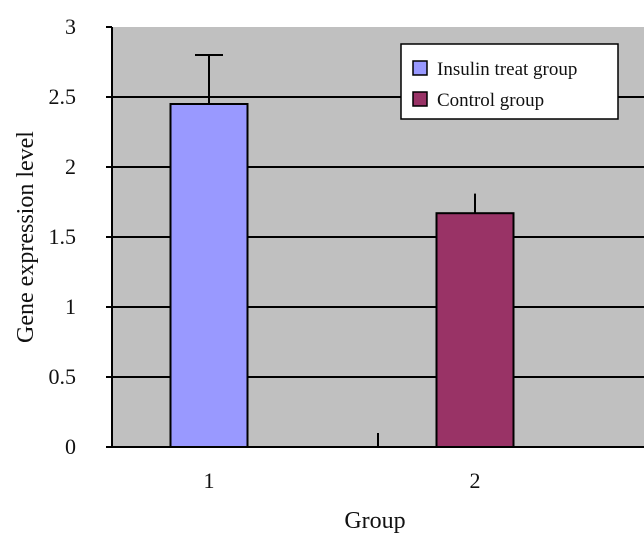  Describe the element at coordinates (63, 96) in the screenshot. I see `y-tick-label-5: 2.5` at that location.